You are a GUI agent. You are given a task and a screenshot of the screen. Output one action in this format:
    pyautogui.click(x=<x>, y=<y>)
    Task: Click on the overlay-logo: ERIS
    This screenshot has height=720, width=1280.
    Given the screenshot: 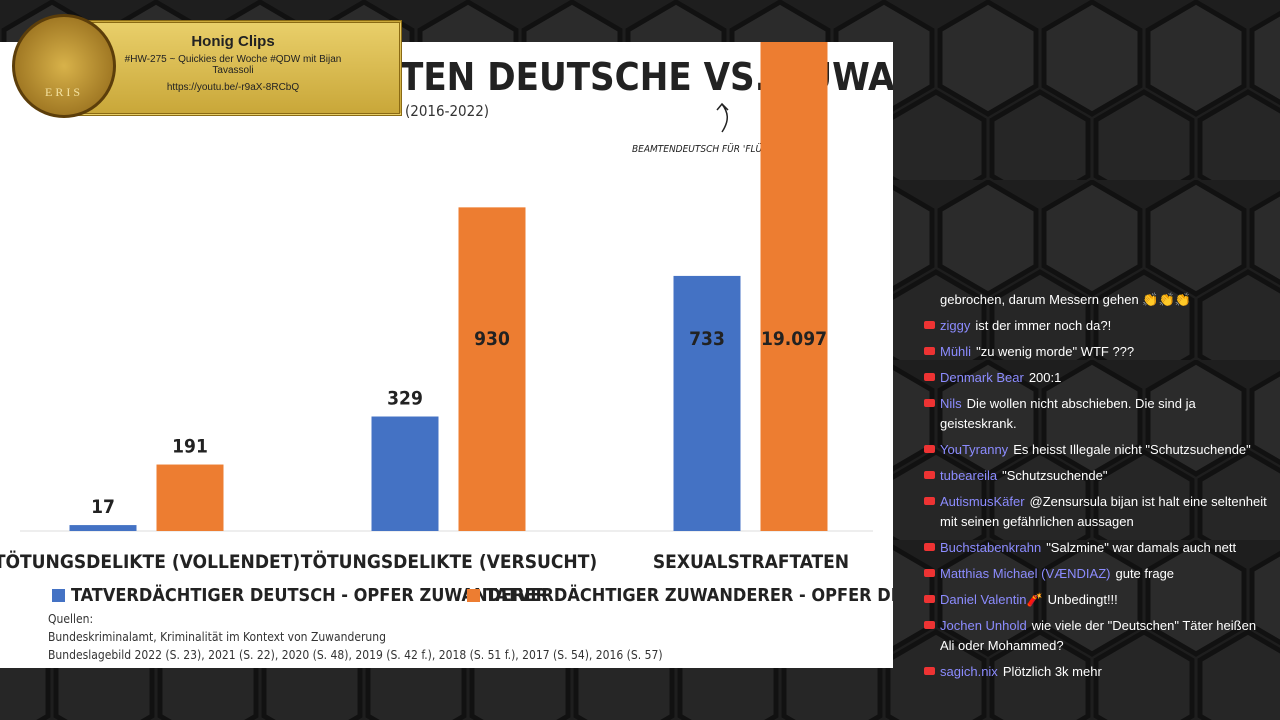 What is the action you would take?
    pyautogui.click(x=64, y=66)
    